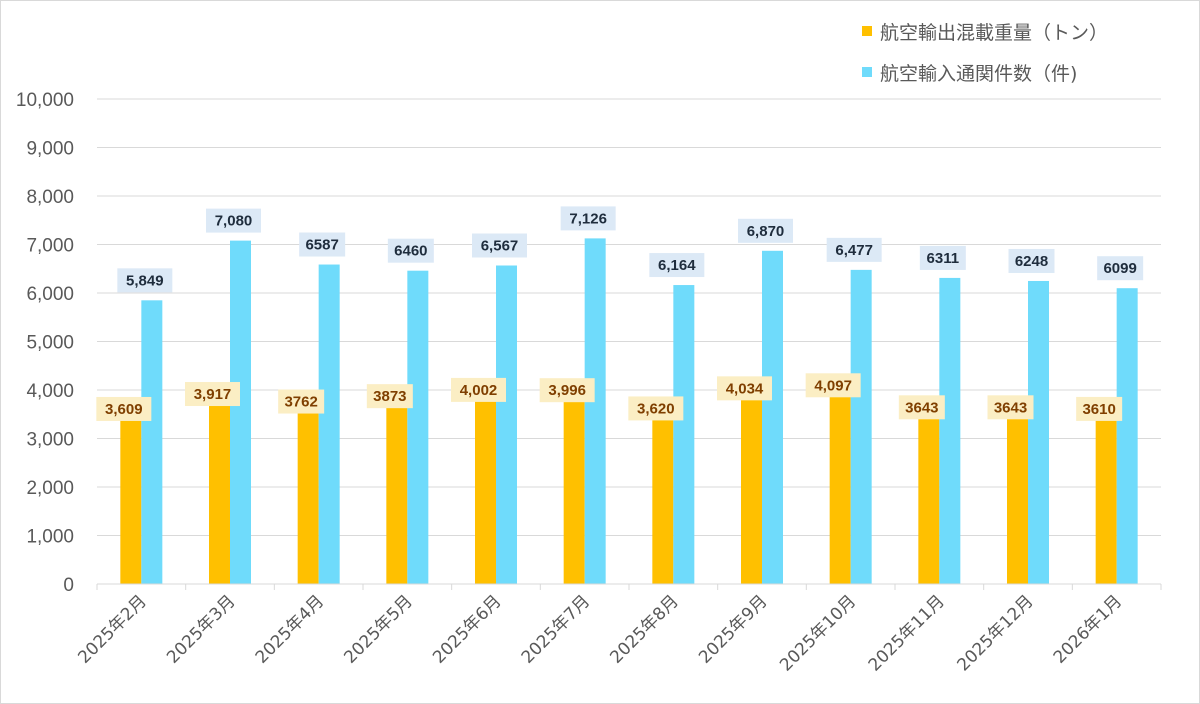  I want to click on data-label-import-declarations: 6248, so click(1031, 261).